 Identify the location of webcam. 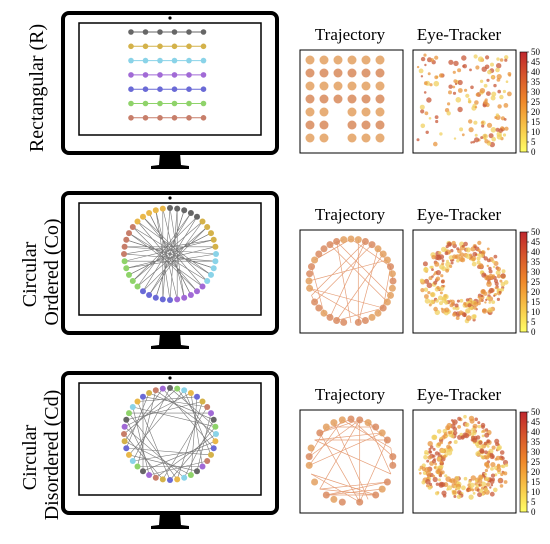
(170, 378).